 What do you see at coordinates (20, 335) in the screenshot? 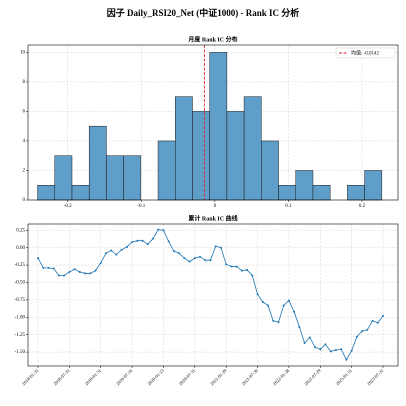
I see `y-tick-label: -1.25` at bounding box center [20, 335].